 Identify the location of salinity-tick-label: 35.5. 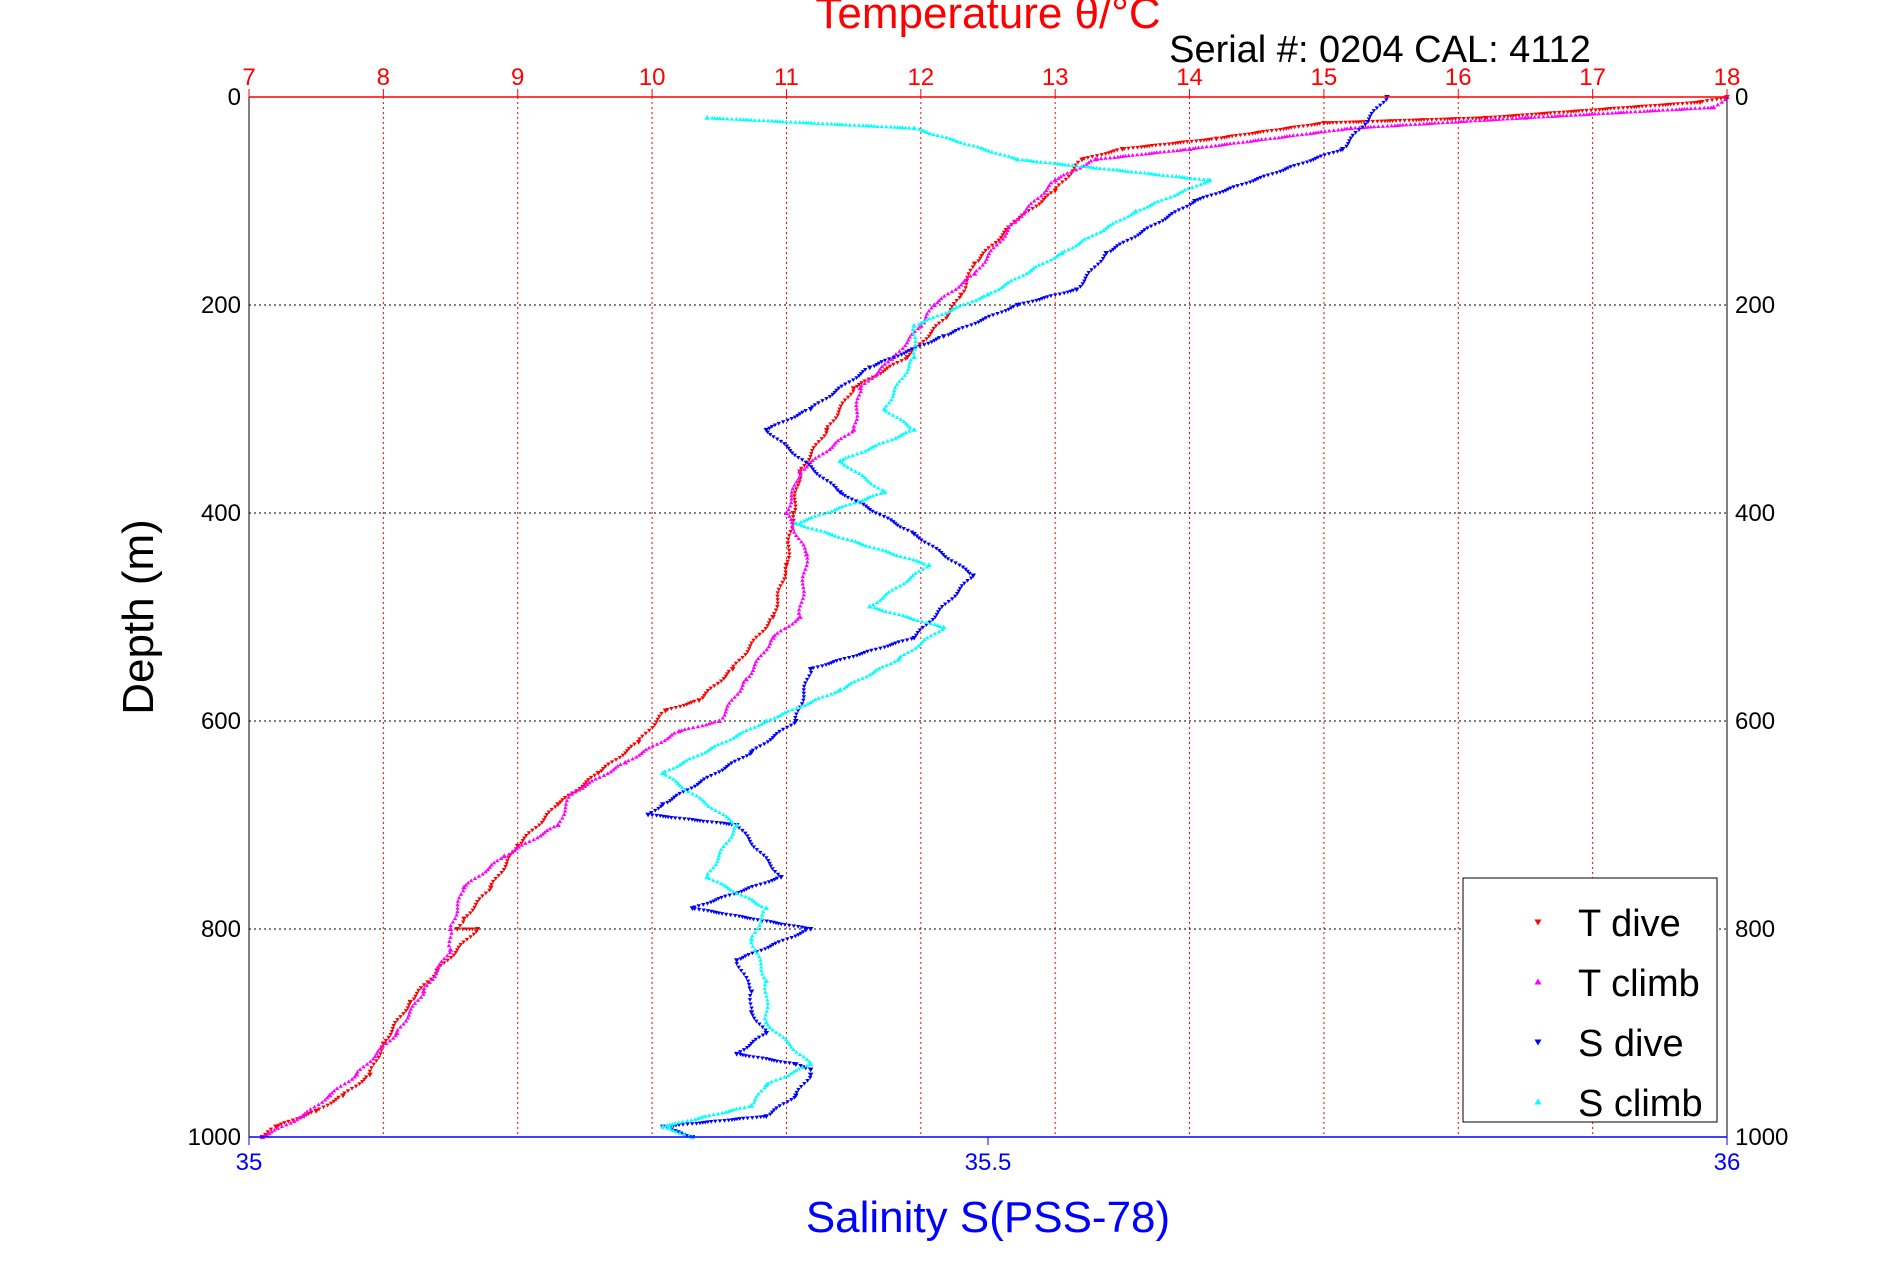
(988, 1162).